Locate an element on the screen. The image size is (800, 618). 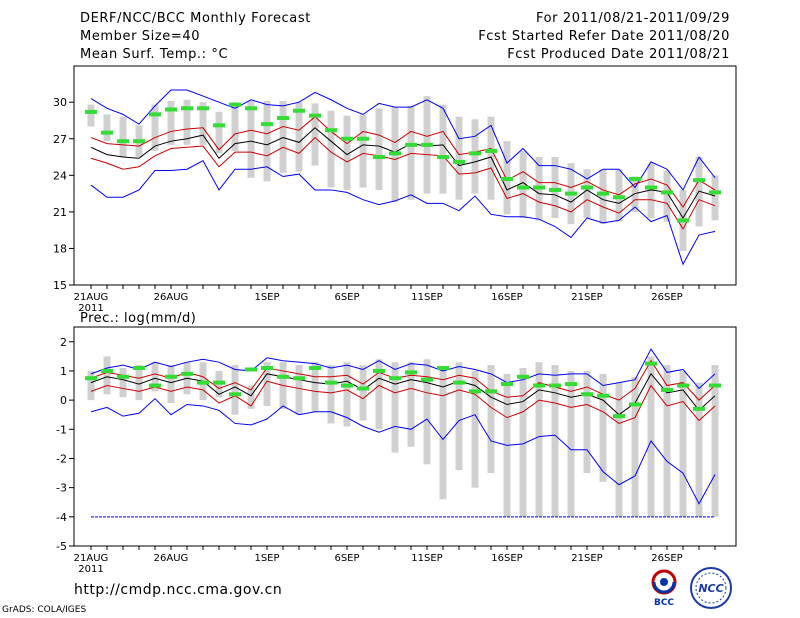
x-tick-label: 21SEP is located at coordinates (586, 558).